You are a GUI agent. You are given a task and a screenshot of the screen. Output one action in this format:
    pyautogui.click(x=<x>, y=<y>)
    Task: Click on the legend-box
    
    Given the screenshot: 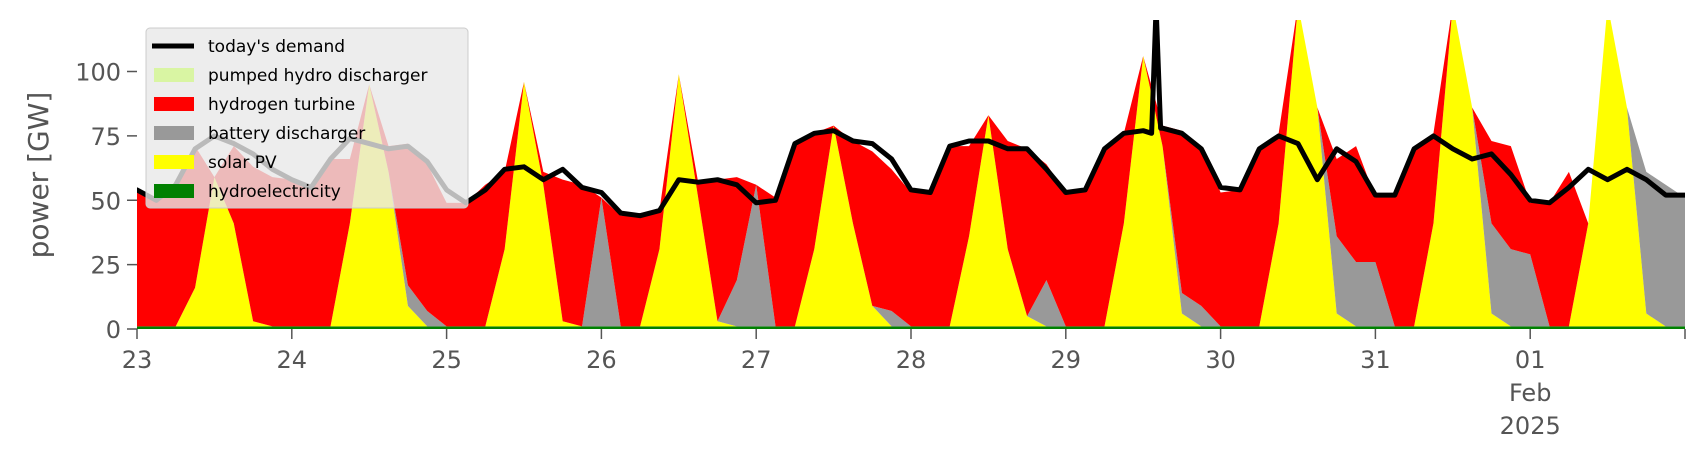 What is the action you would take?
    pyautogui.click(x=307, y=118)
    